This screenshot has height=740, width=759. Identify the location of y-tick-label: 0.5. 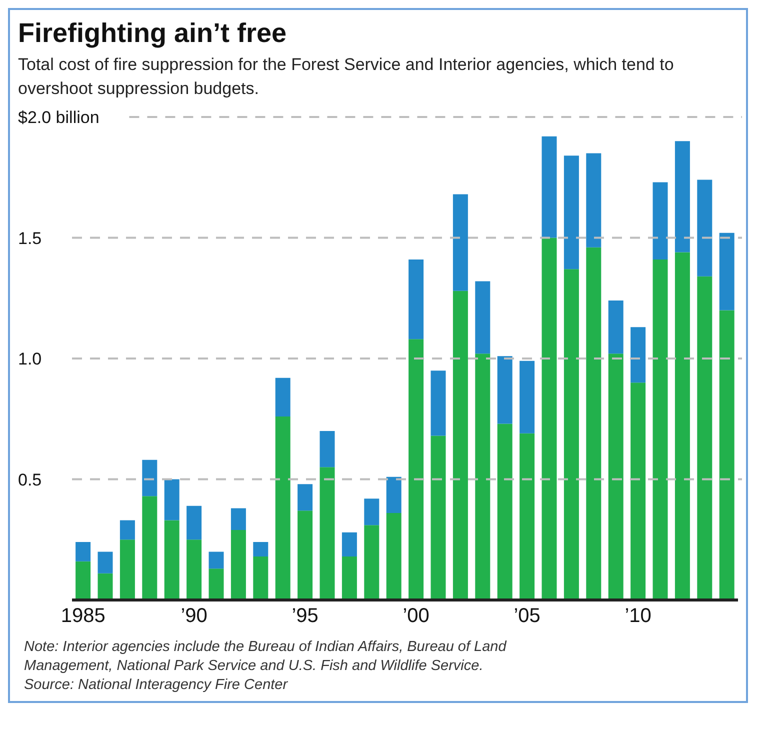
(30, 480).